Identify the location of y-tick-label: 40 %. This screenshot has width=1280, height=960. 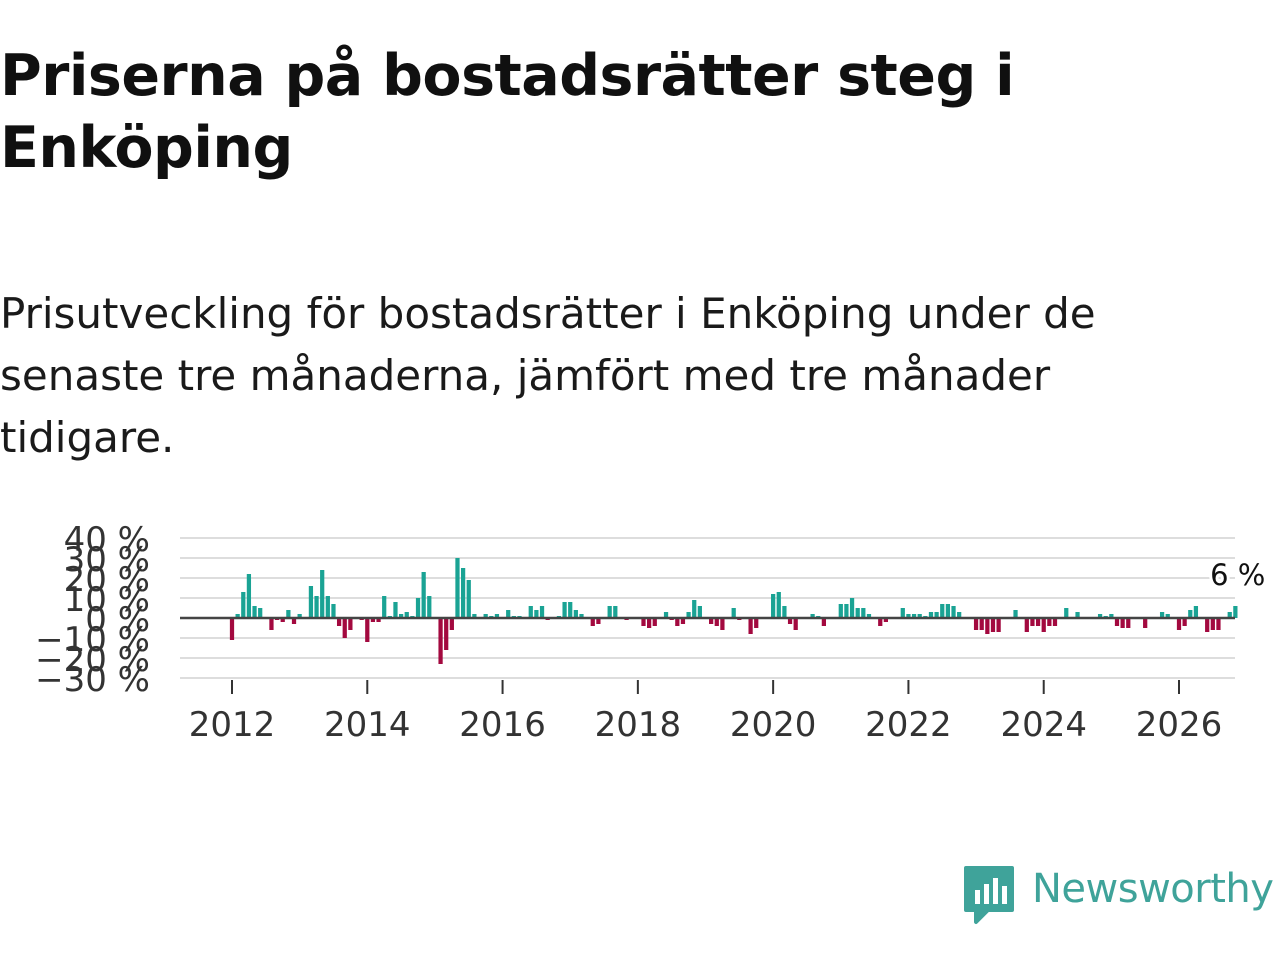
(107, 540).